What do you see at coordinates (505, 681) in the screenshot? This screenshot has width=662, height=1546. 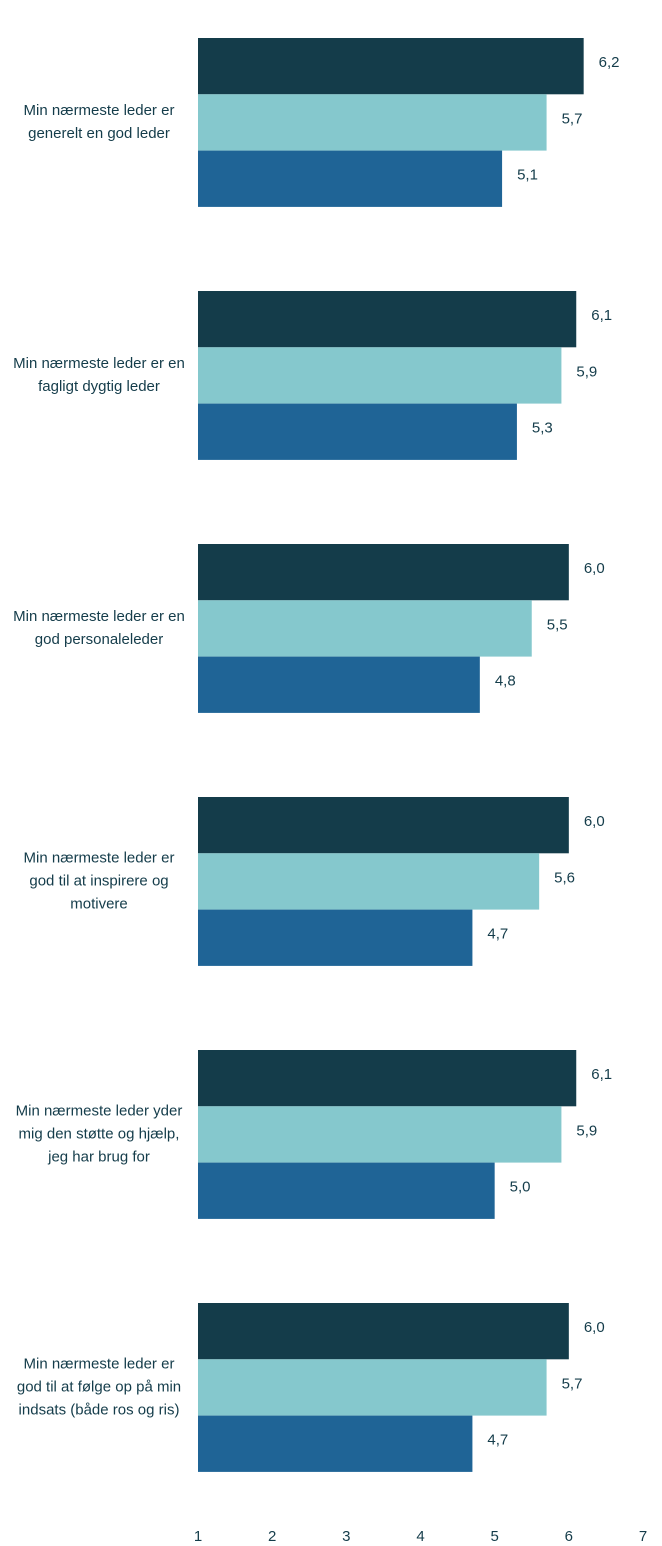 I see `value-label: 4,8` at bounding box center [505, 681].